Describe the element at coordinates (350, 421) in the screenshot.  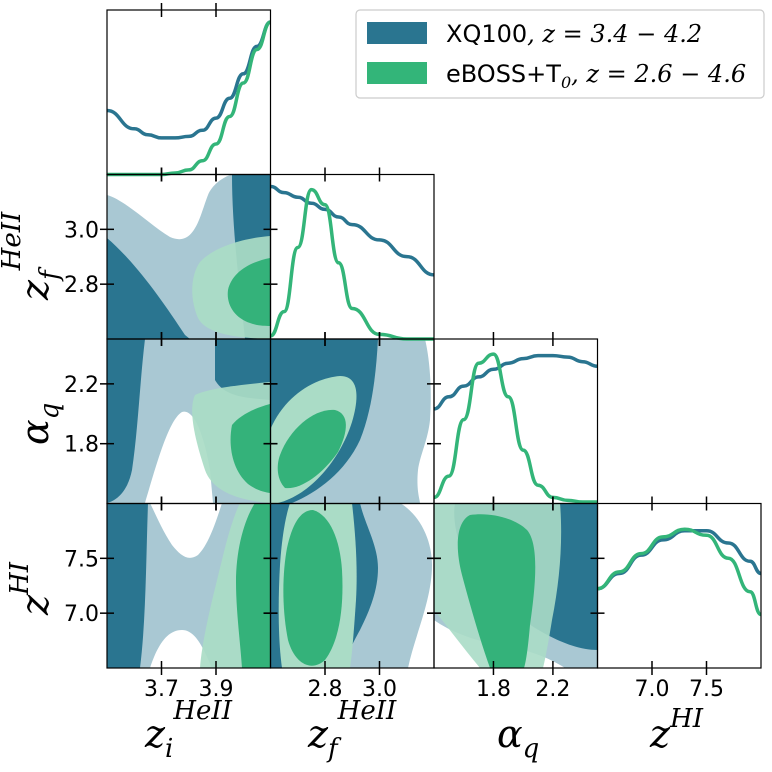
I see `panel-alphaq-vs-zf` at that location.